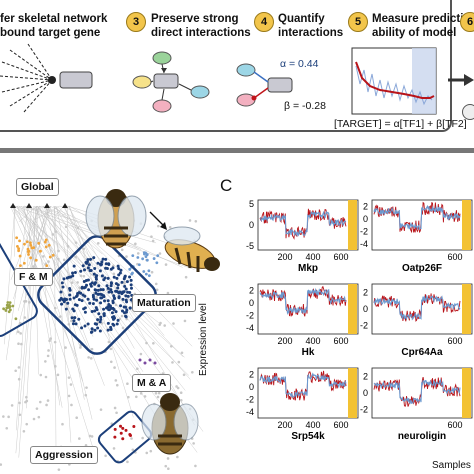 This screenshot has width=474, height=474. I want to click on step-2-line1: fer skeletal network, so click(54, 19).